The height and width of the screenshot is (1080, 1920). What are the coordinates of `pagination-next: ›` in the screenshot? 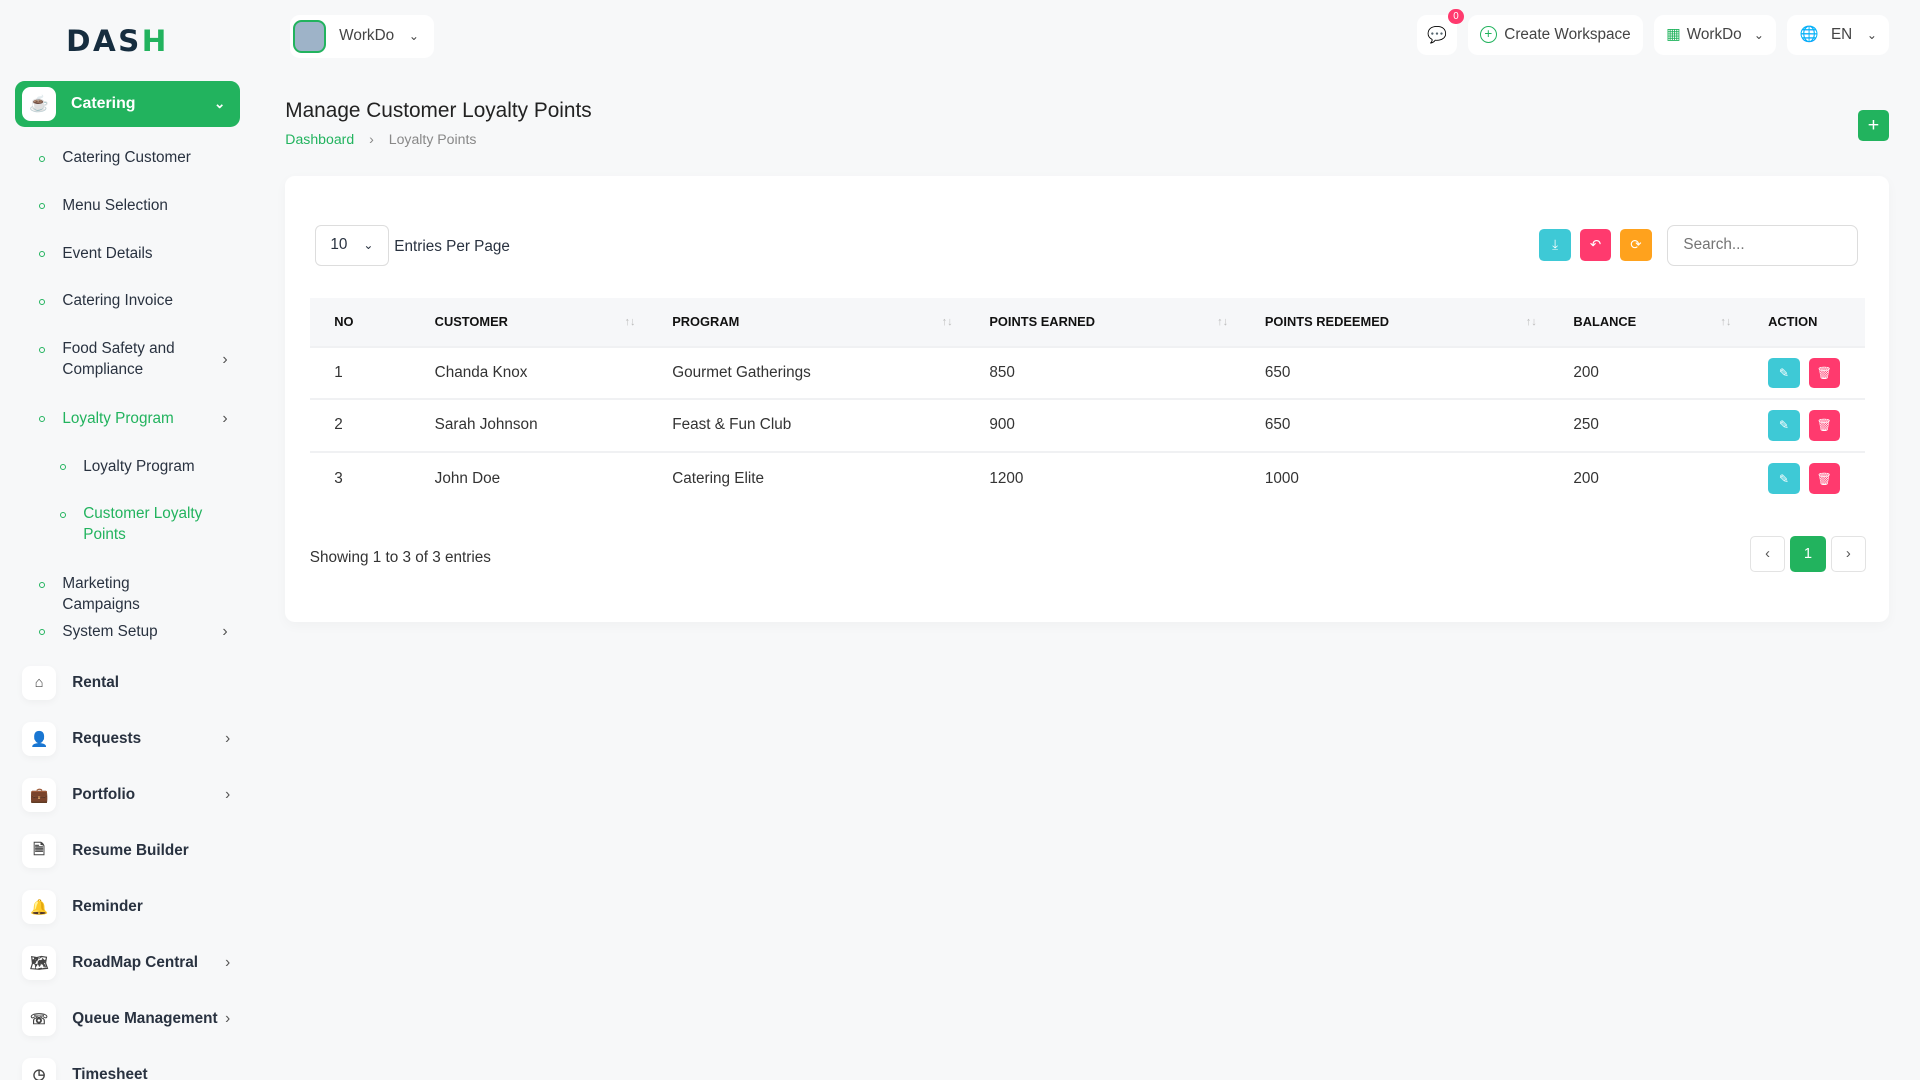 It's located at (1848, 554).